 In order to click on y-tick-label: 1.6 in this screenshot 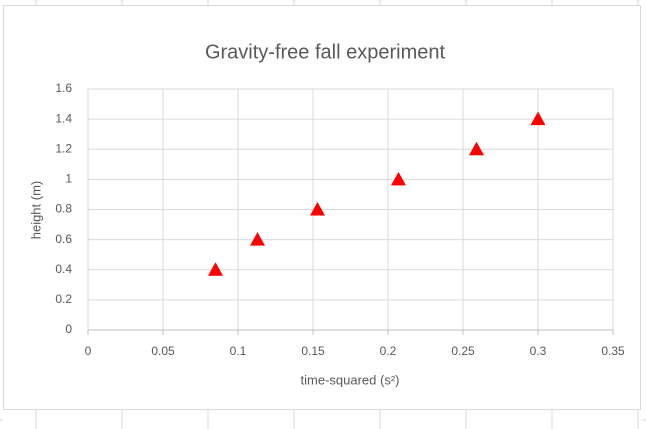, I will do `click(63, 88)`.